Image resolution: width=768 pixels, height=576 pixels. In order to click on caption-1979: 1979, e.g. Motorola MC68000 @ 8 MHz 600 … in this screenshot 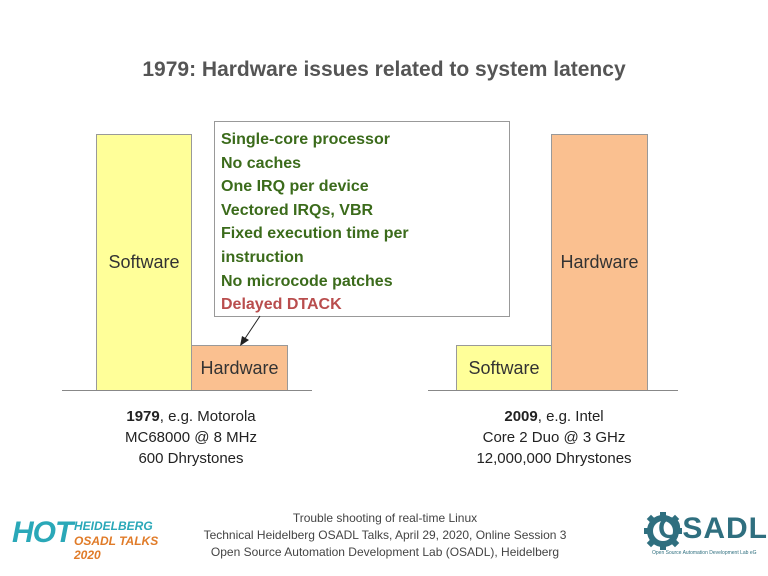, I will do `click(191, 437)`.